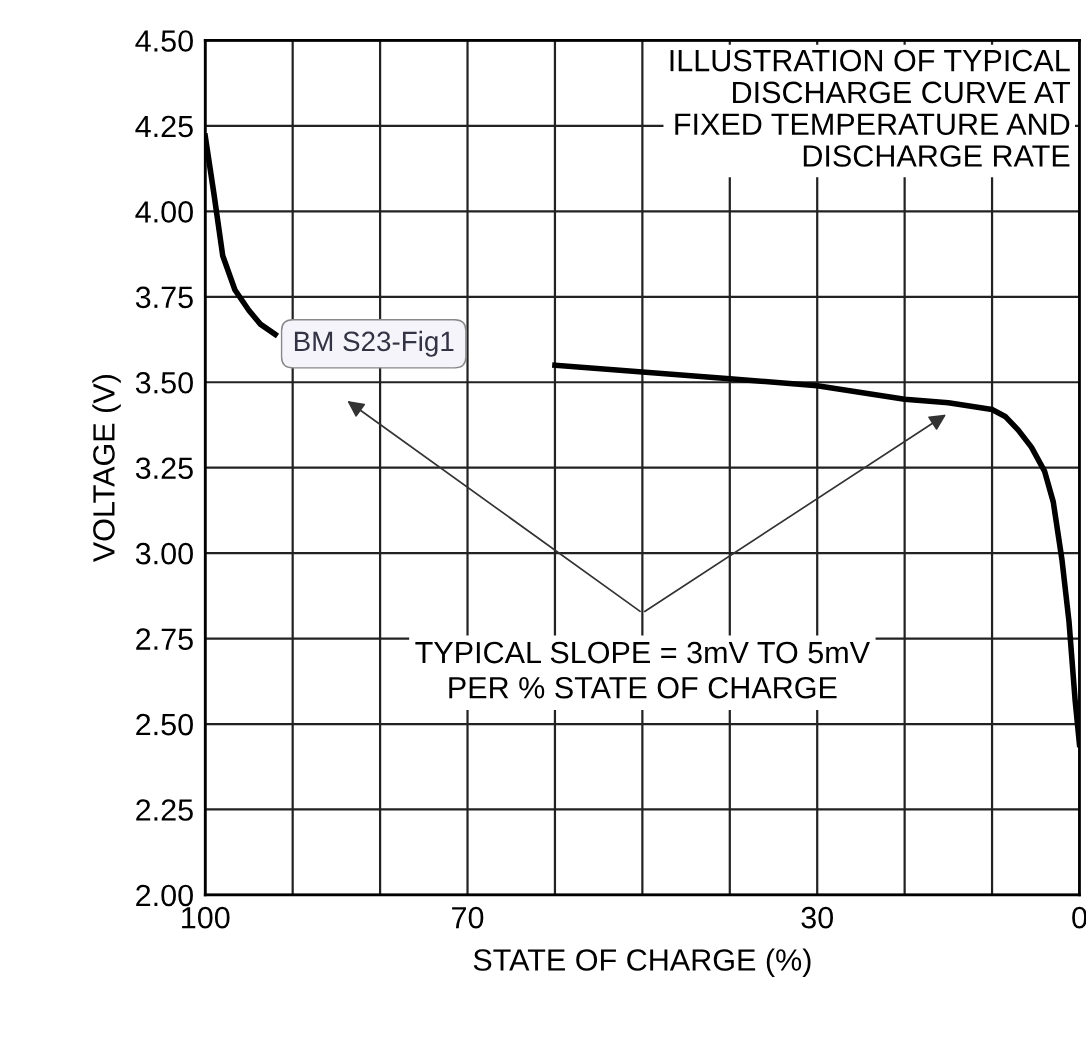 The width and height of the screenshot is (1086, 1037). Describe the element at coordinates (164, 553) in the screenshot. I see `y-tick-label: 3.00` at that location.